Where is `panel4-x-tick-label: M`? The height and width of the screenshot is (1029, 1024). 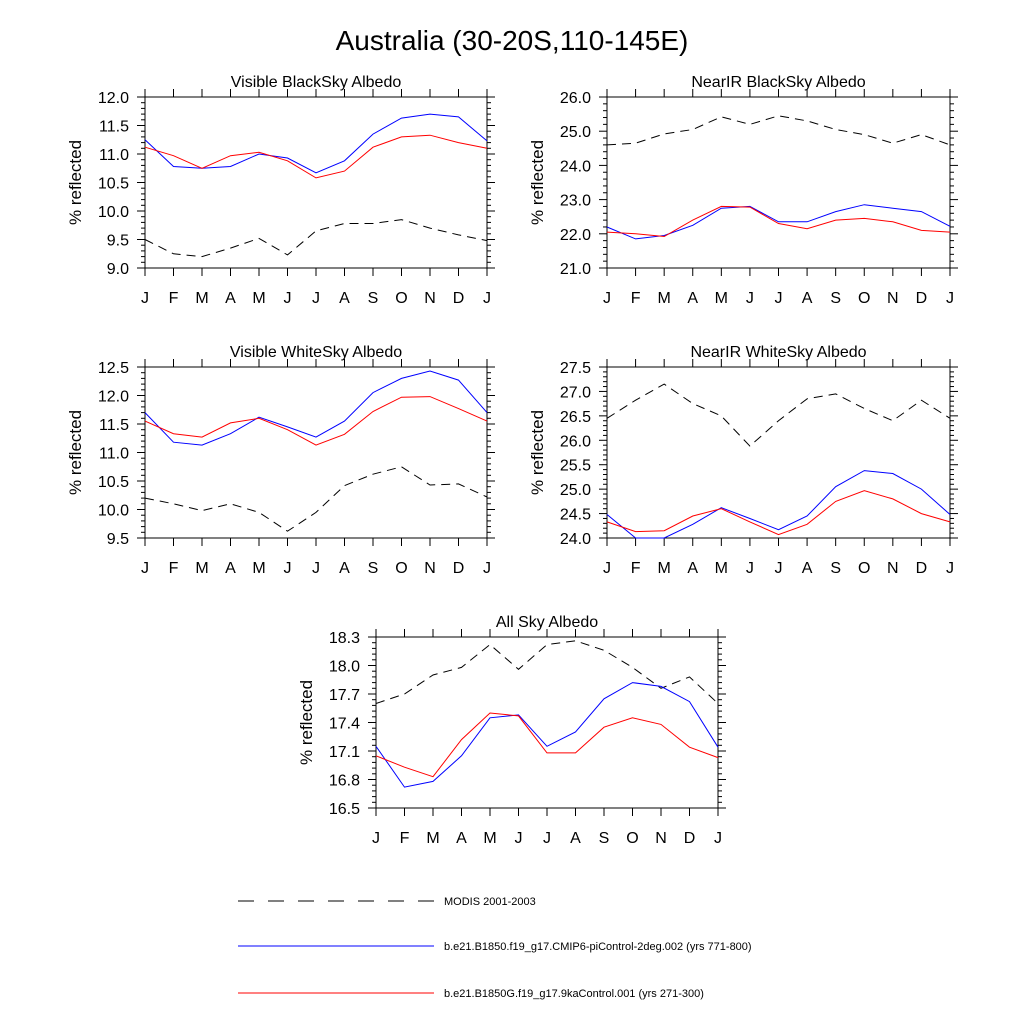
panel4-x-tick-label: M is located at coordinates (721, 568).